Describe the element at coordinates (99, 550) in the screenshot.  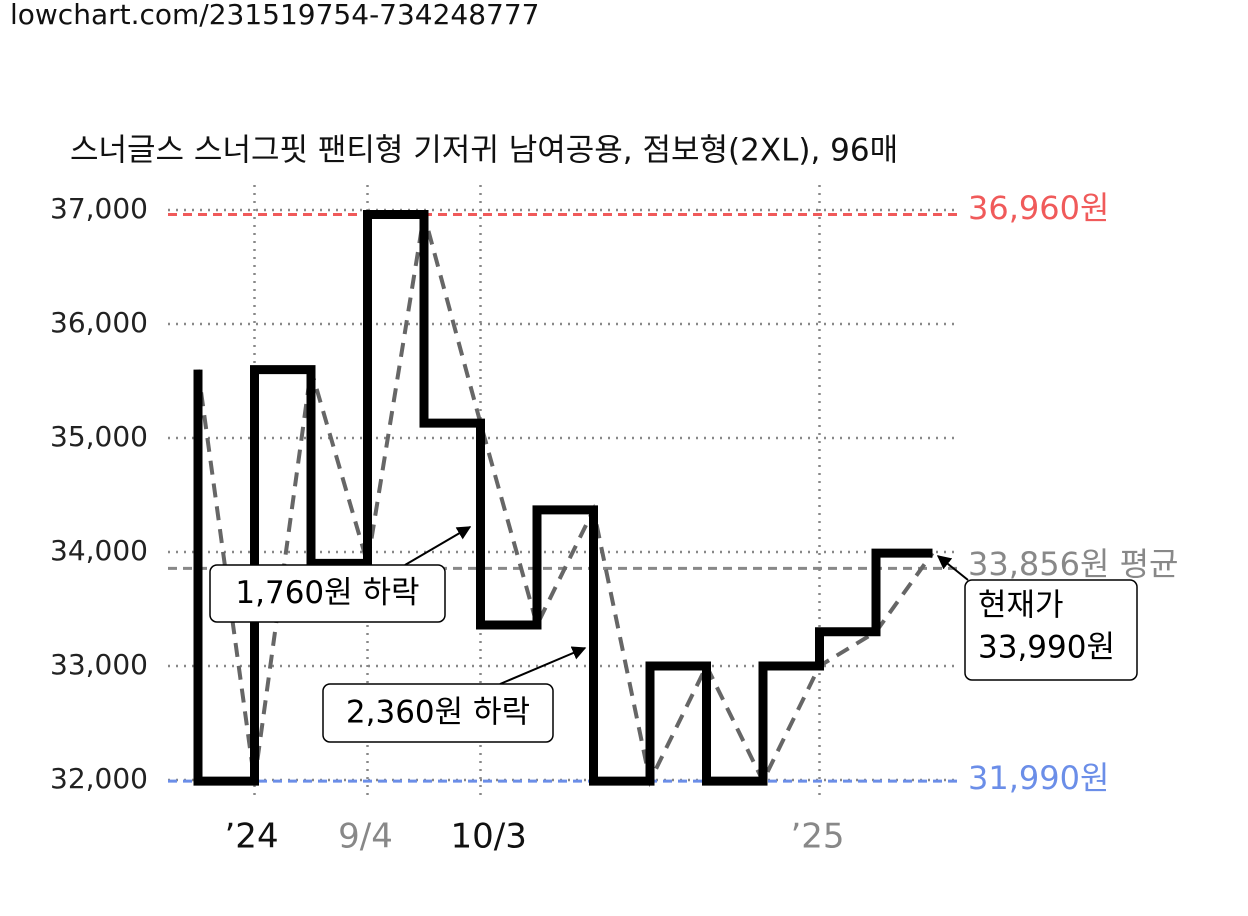
I see `y-tick-label: 34,000` at that location.